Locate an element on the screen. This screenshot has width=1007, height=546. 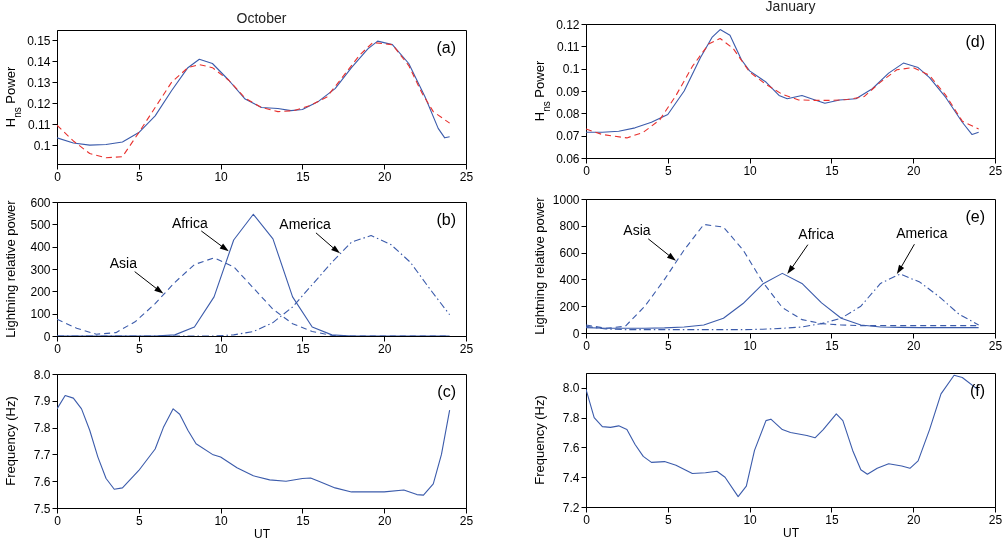
y-tick-label: 0.07 is located at coordinates (568, 136).